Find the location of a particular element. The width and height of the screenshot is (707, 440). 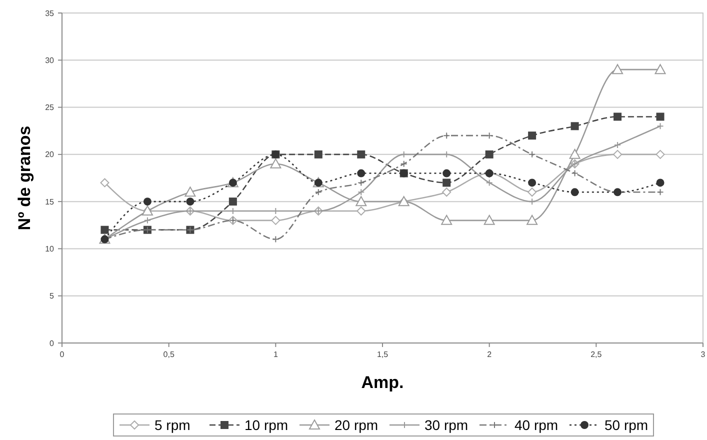

x-tick-label: 2,5 is located at coordinates (596, 354).